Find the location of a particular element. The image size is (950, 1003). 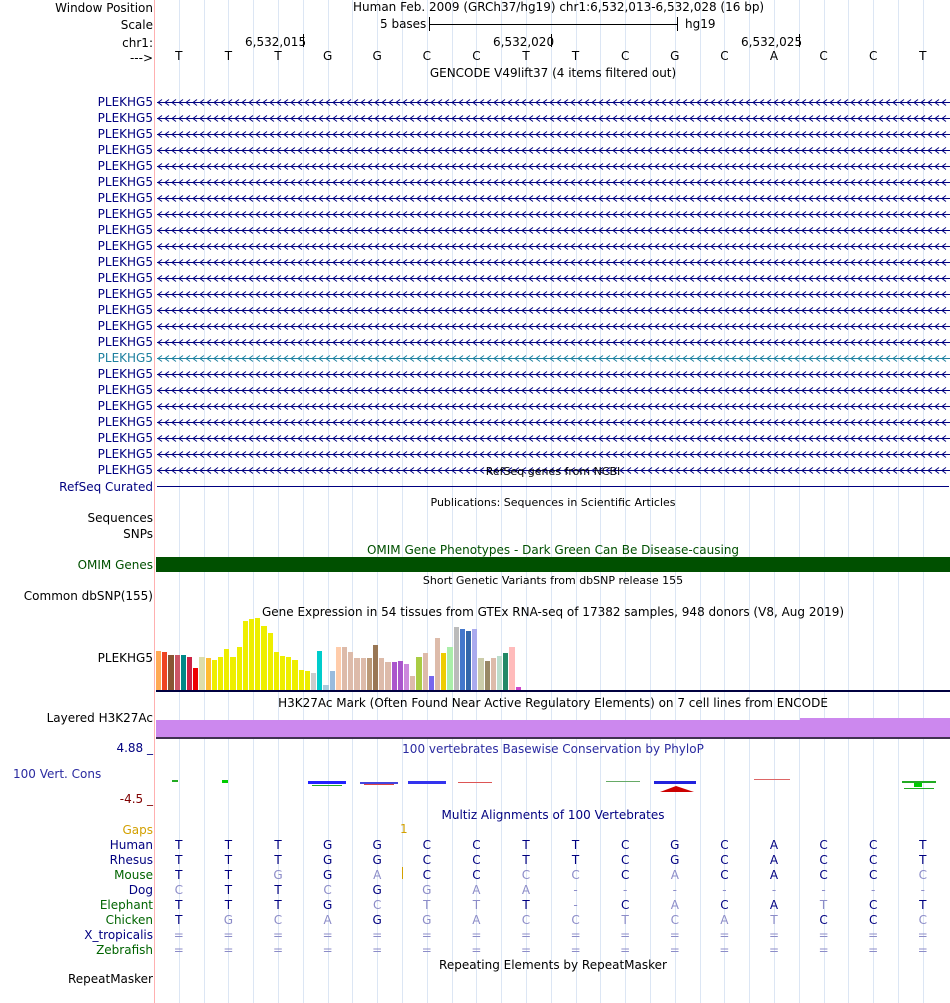

species-label: Human is located at coordinates (131, 845).